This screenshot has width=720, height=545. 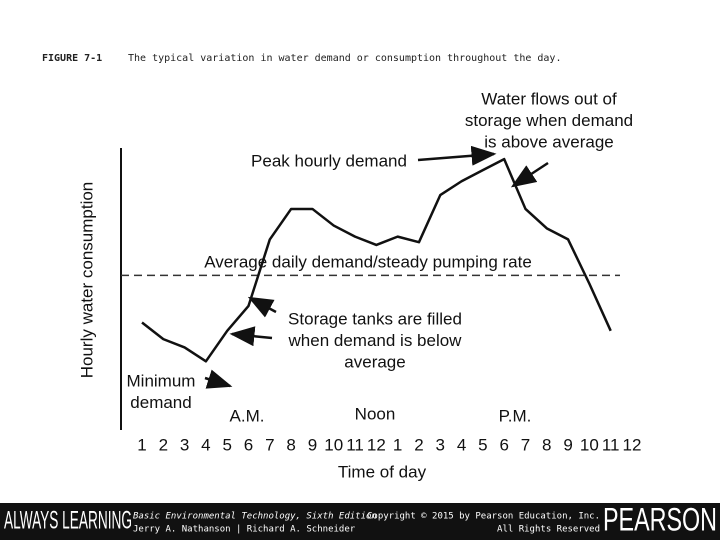 What do you see at coordinates (375, 318) in the screenshot?
I see `annotation: Storage tanks are filled` at bounding box center [375, 318].